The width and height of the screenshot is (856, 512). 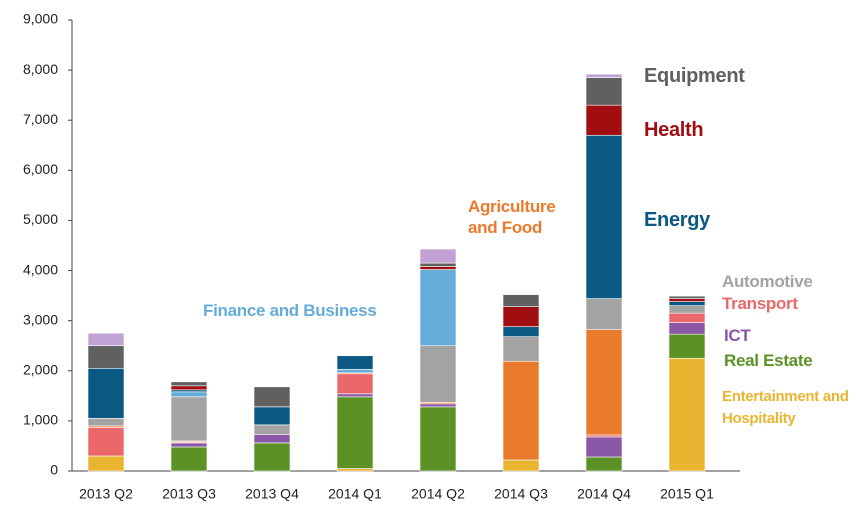 I want to click on x-tick-label: 2013 Q2, so click(x=106, y=494).